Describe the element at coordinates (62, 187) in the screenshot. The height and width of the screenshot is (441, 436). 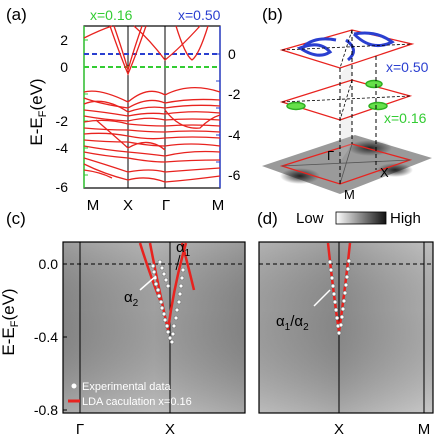
I see `a-left-tick-m6: -6` at that location.